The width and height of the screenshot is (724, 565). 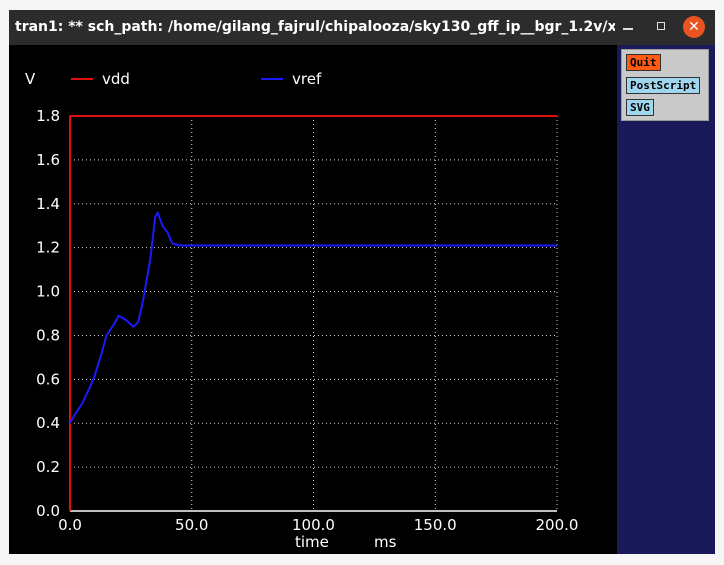 I want to click on y-tick-label: 0.8, so click(x=48, y=335).